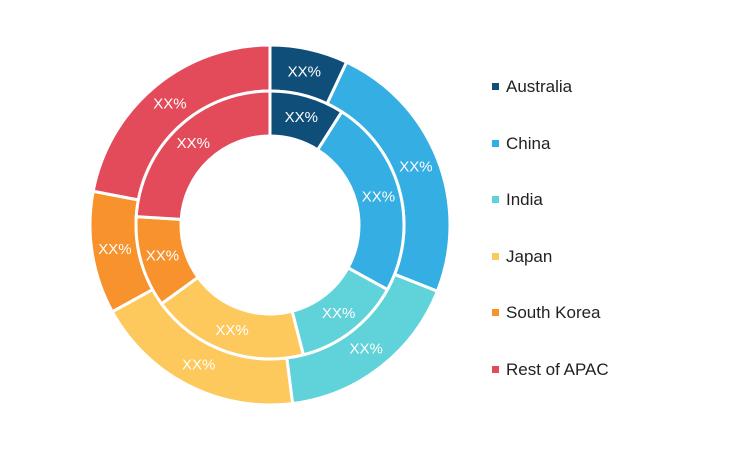  Describe the element at coordinates (612, 326) in the screenshot. I see `legend-item-south-korea: South Korea` at that location.